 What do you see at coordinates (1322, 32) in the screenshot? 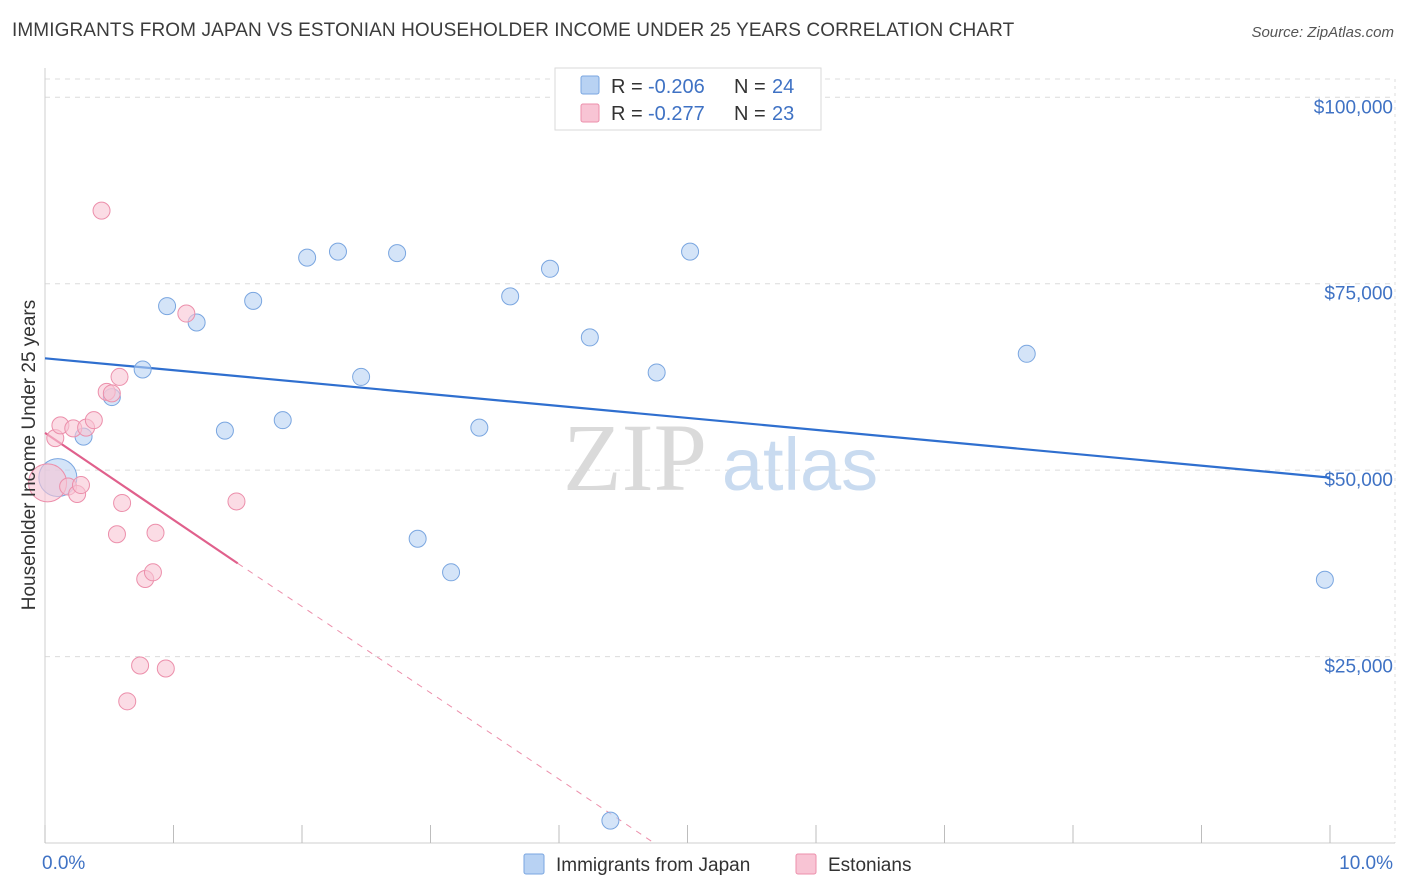
I see `chart-source: Source: ZipAtlas.com` at bounding box center [1322, 32].